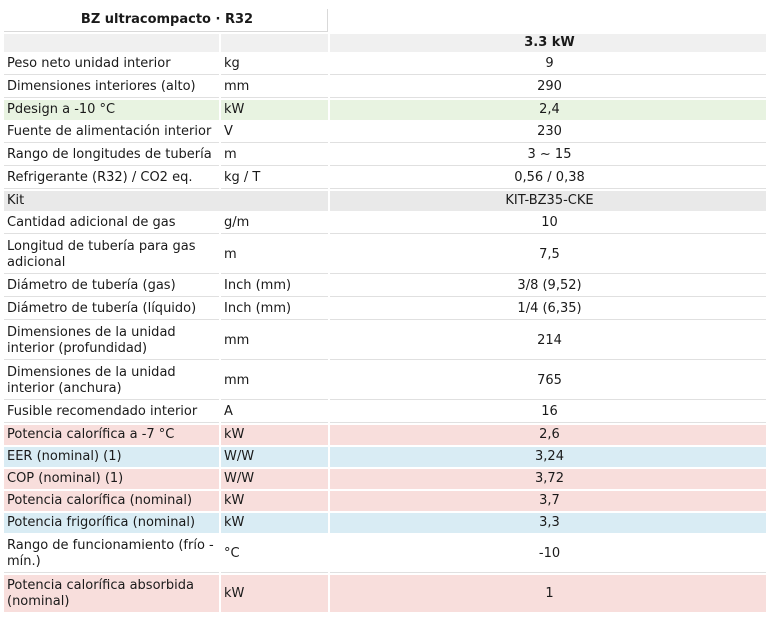 This screenshot has height=637, width=768. I want to click on row-unit: g/m, so click(274, 223).